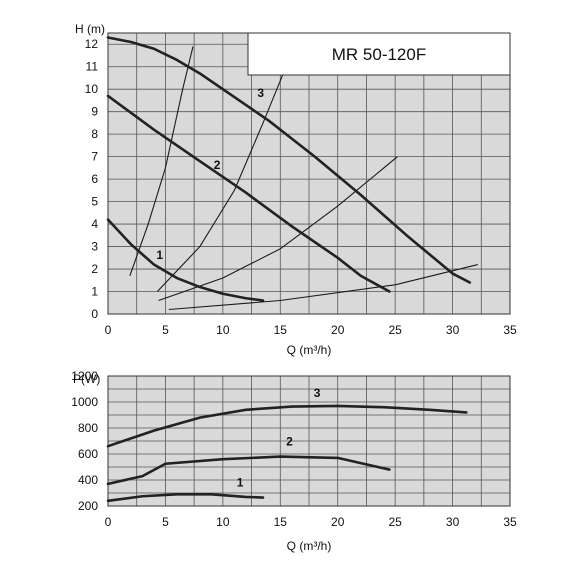 The width and height of the screenshot is (571, 571). What do you see at coordinates (94, 157) in the screenshot?
I see `y-tick-label: 7` at bounding box center [94, 157].